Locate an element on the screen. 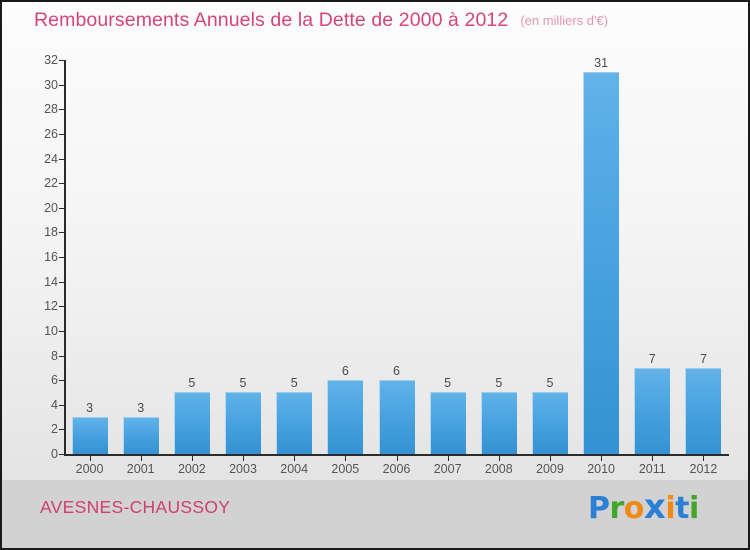 The image size is (750, 550). bar-group: 31 is located at coordinates (601, 252).